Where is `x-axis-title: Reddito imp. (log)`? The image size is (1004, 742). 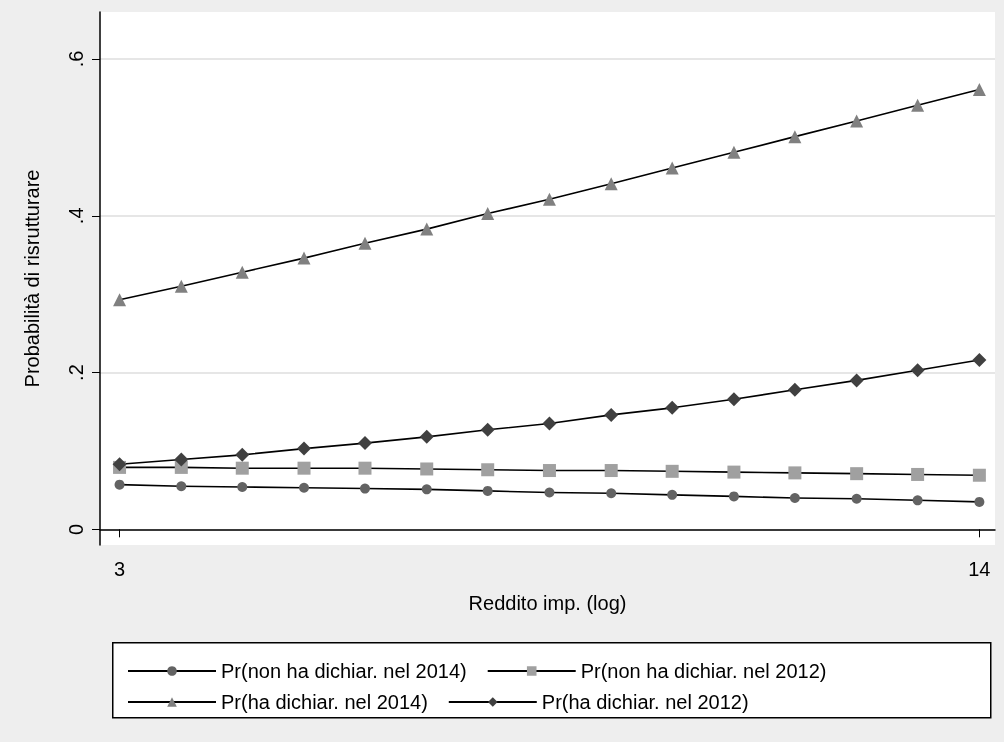 x-axis-title: Reddito imp. (log) is located at coordinates (547, 603).